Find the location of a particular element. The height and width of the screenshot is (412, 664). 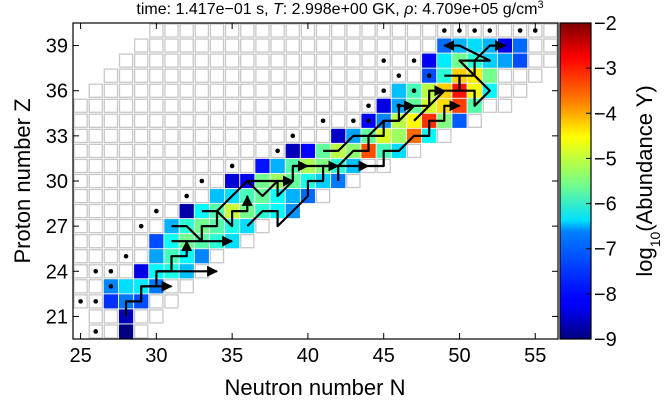

colorbar-frame is located at coordinates (575, 181).